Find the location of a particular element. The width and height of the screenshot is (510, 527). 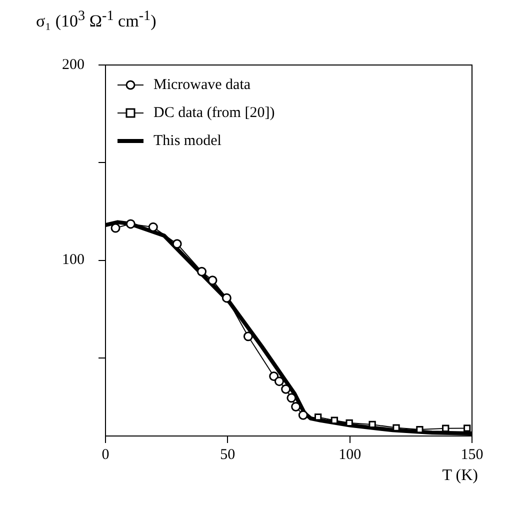

legend-label: Microwave data is located at coordinates (202, 84).